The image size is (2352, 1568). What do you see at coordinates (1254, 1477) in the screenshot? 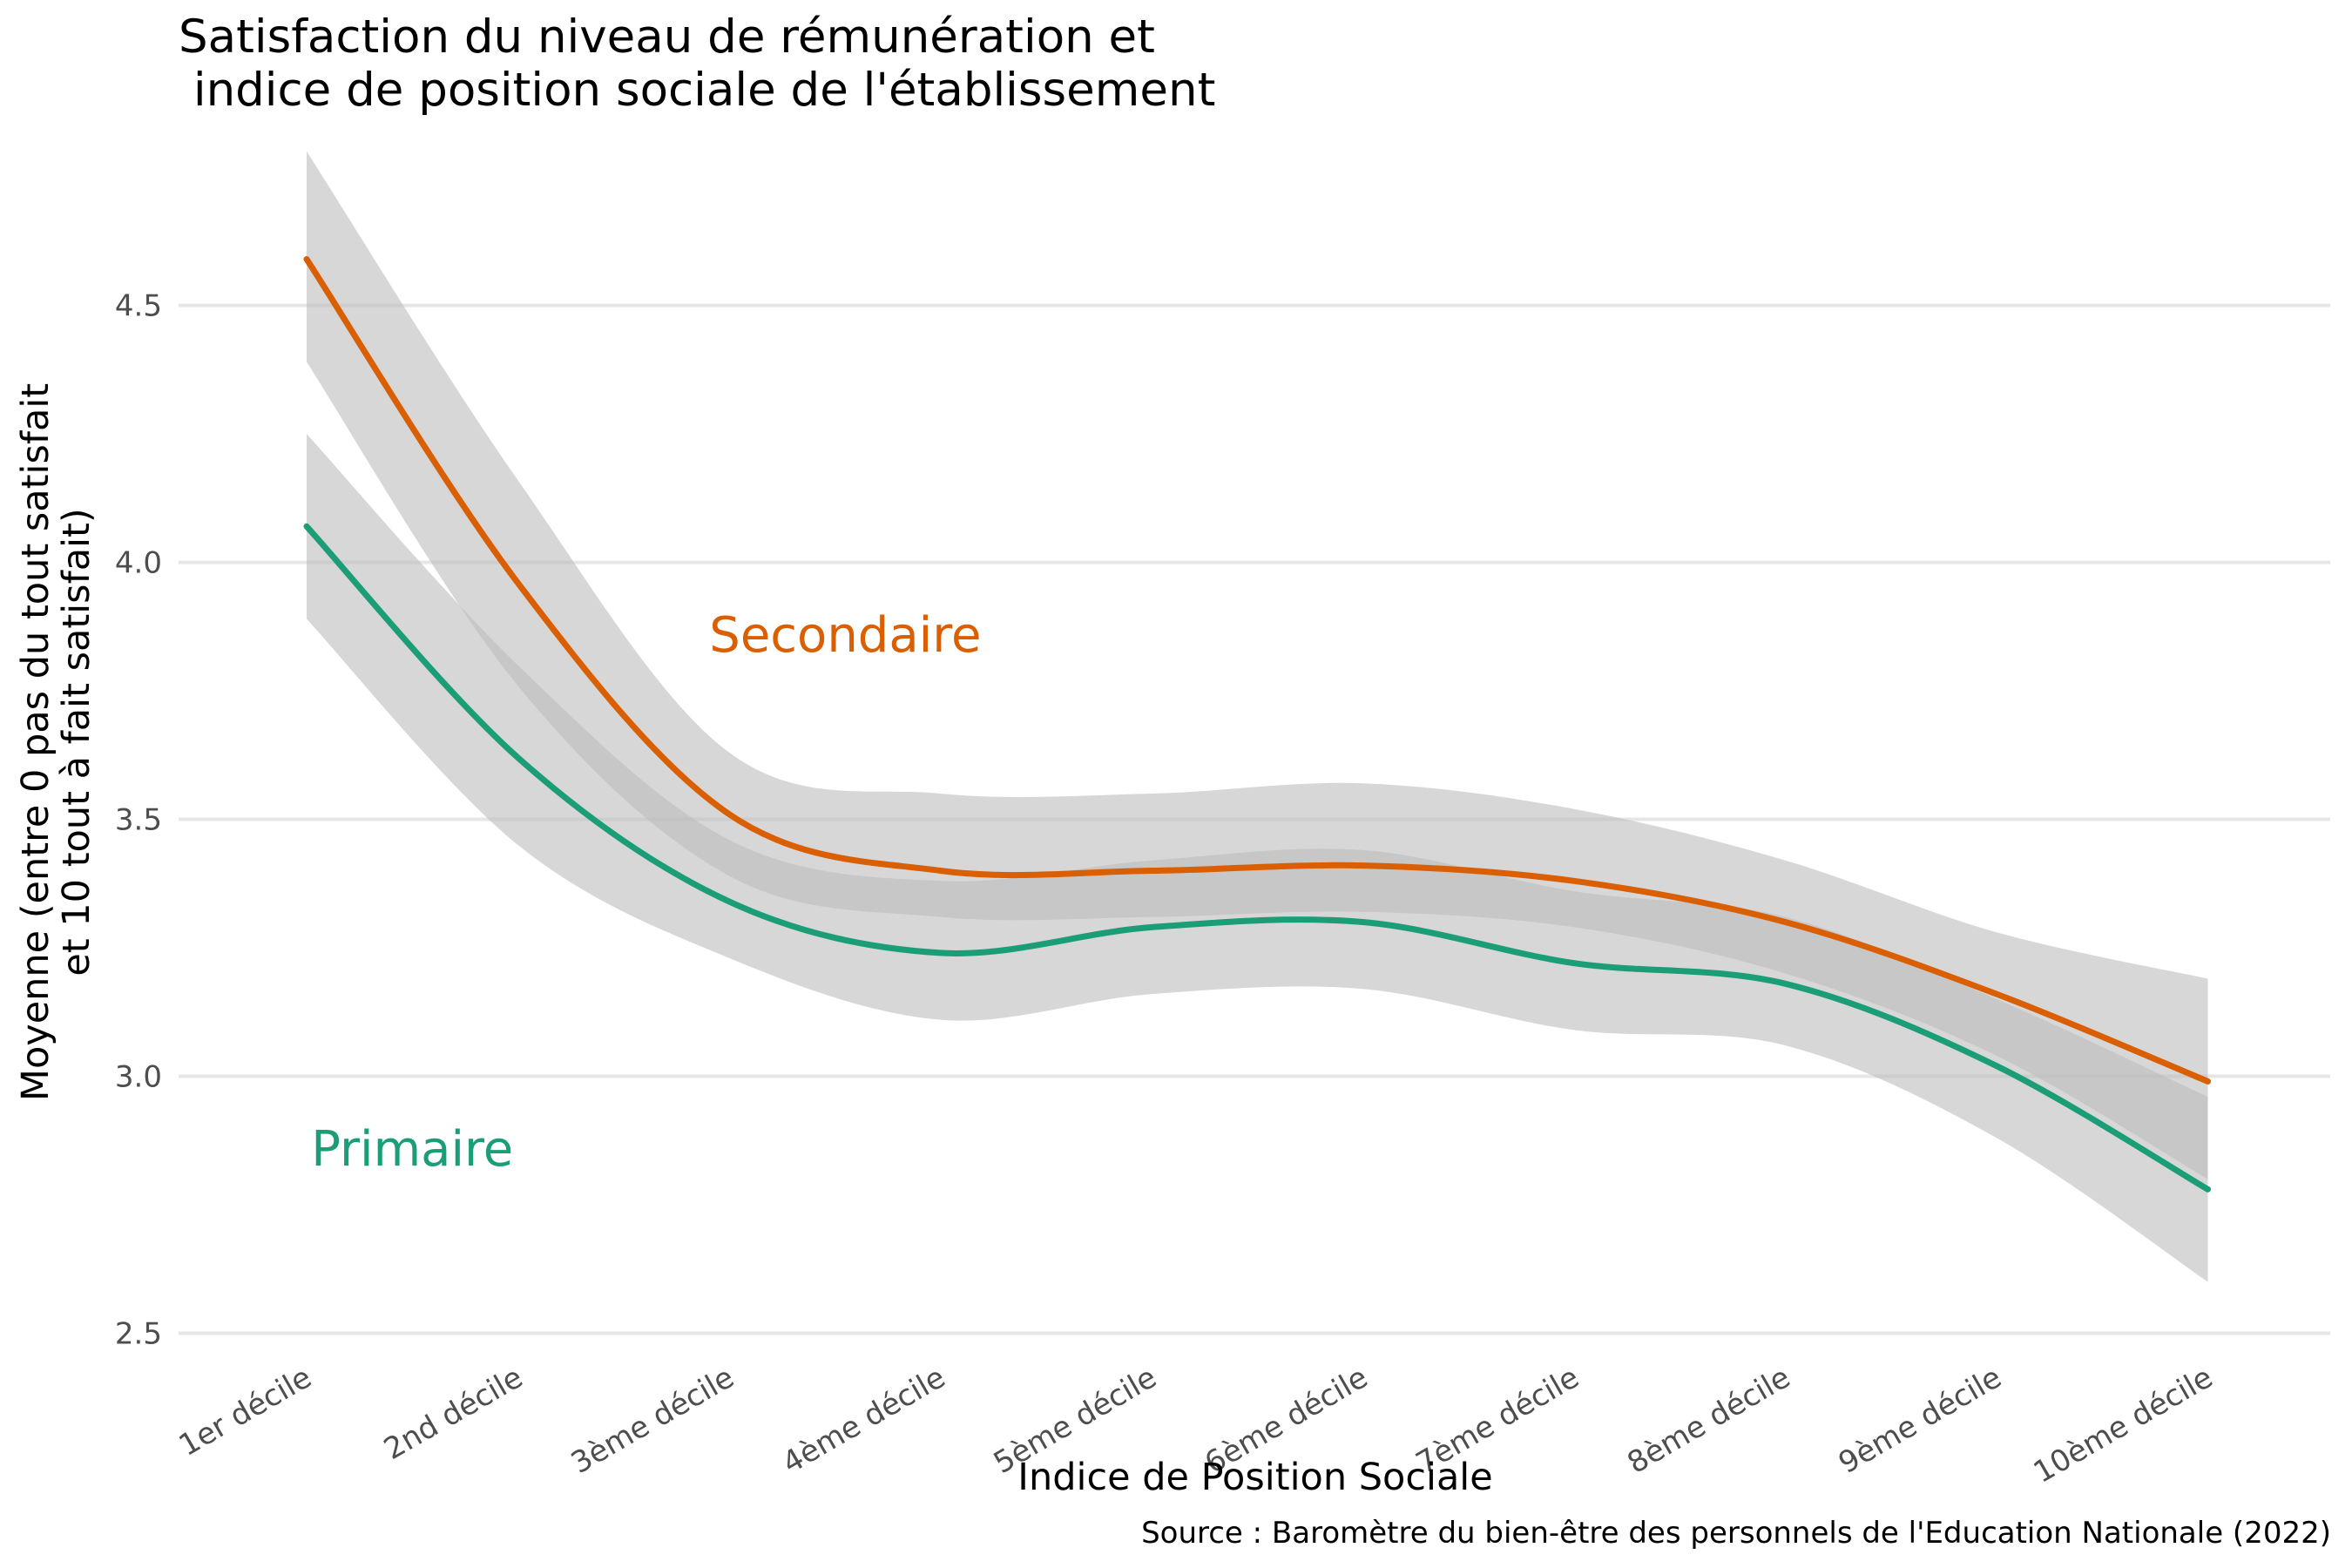
I see `x-axis-title: Indice de Position Sociale` at bounding box center [1254, 1477].